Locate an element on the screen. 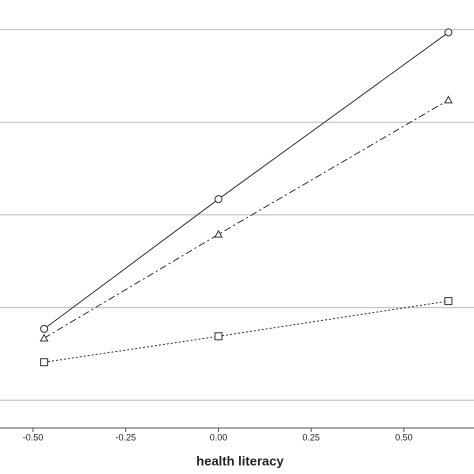 The height and width of the screenshot is (474, 474). series-line is located at coordinates (246, 331).